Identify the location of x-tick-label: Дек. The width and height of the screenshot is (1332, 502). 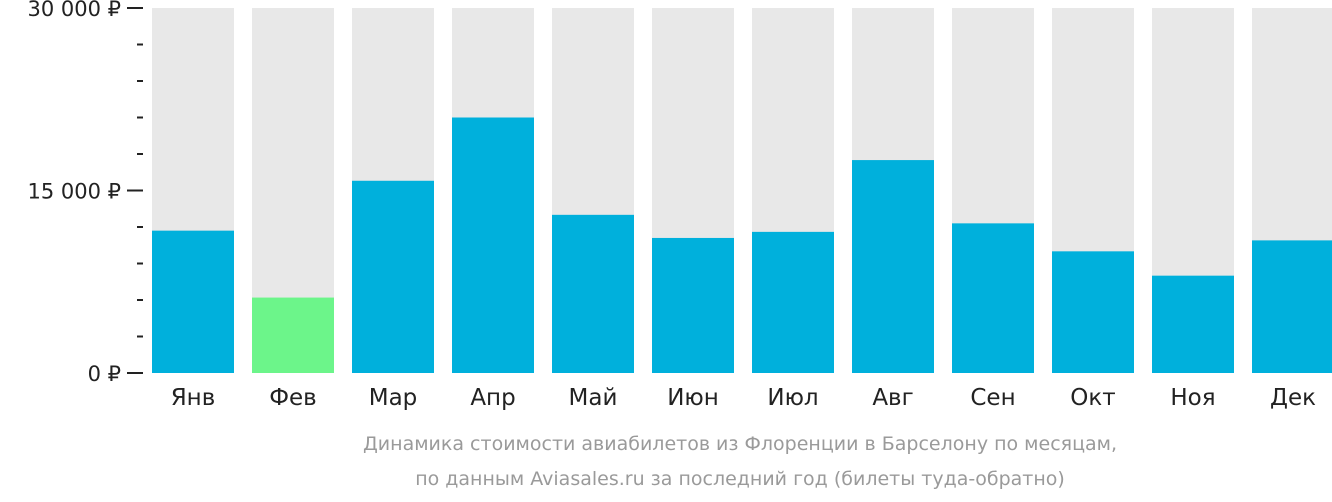
(1293, 398).